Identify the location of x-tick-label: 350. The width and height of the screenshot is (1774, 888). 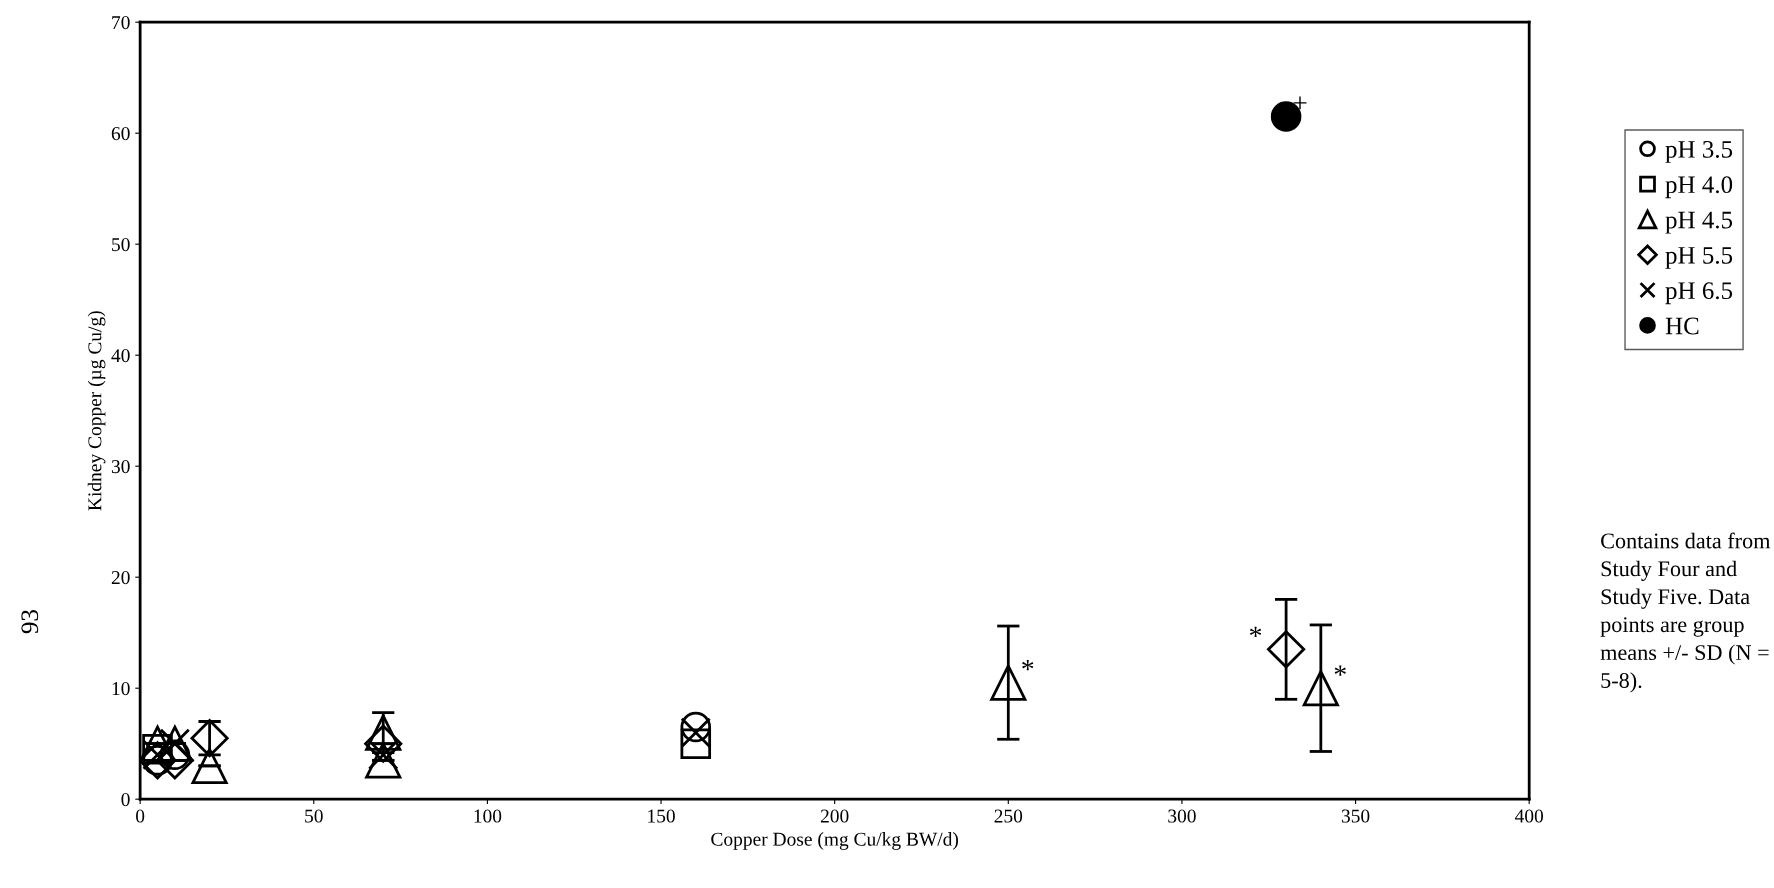
(1355, 816).